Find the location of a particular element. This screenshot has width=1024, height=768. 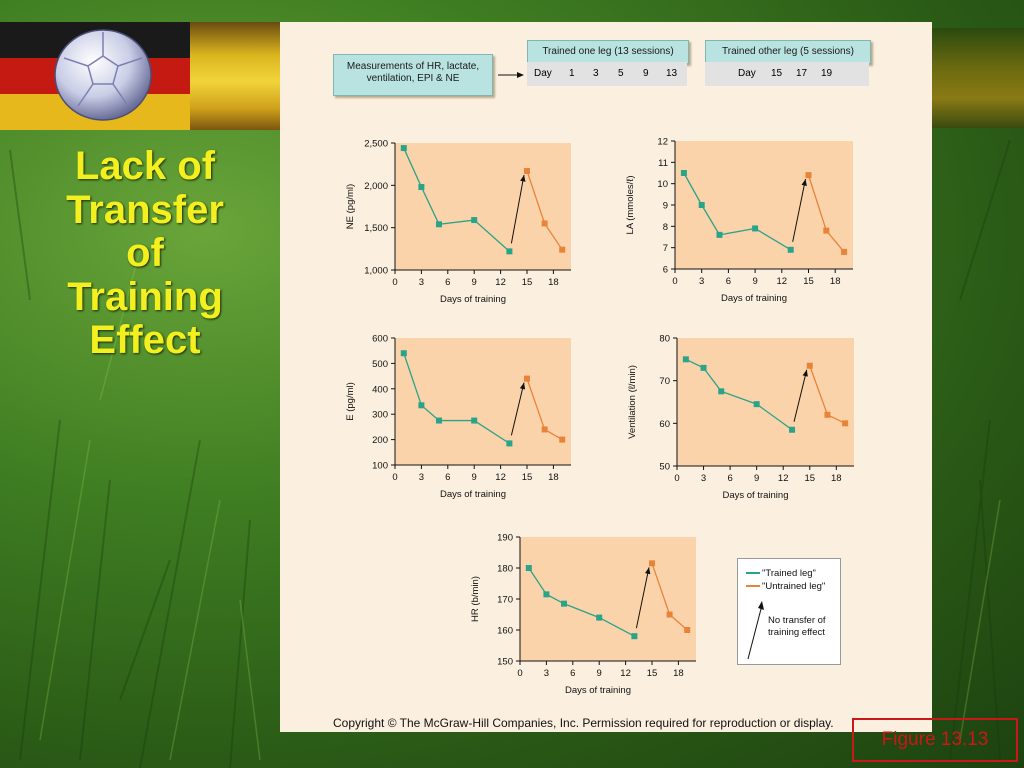

title-line: of is located at coordinates (145, 253).